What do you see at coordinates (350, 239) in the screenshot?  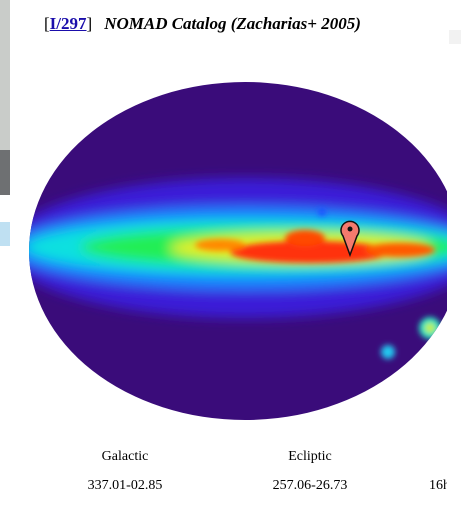 I see `location-pin` at bounding box center [350, 239].